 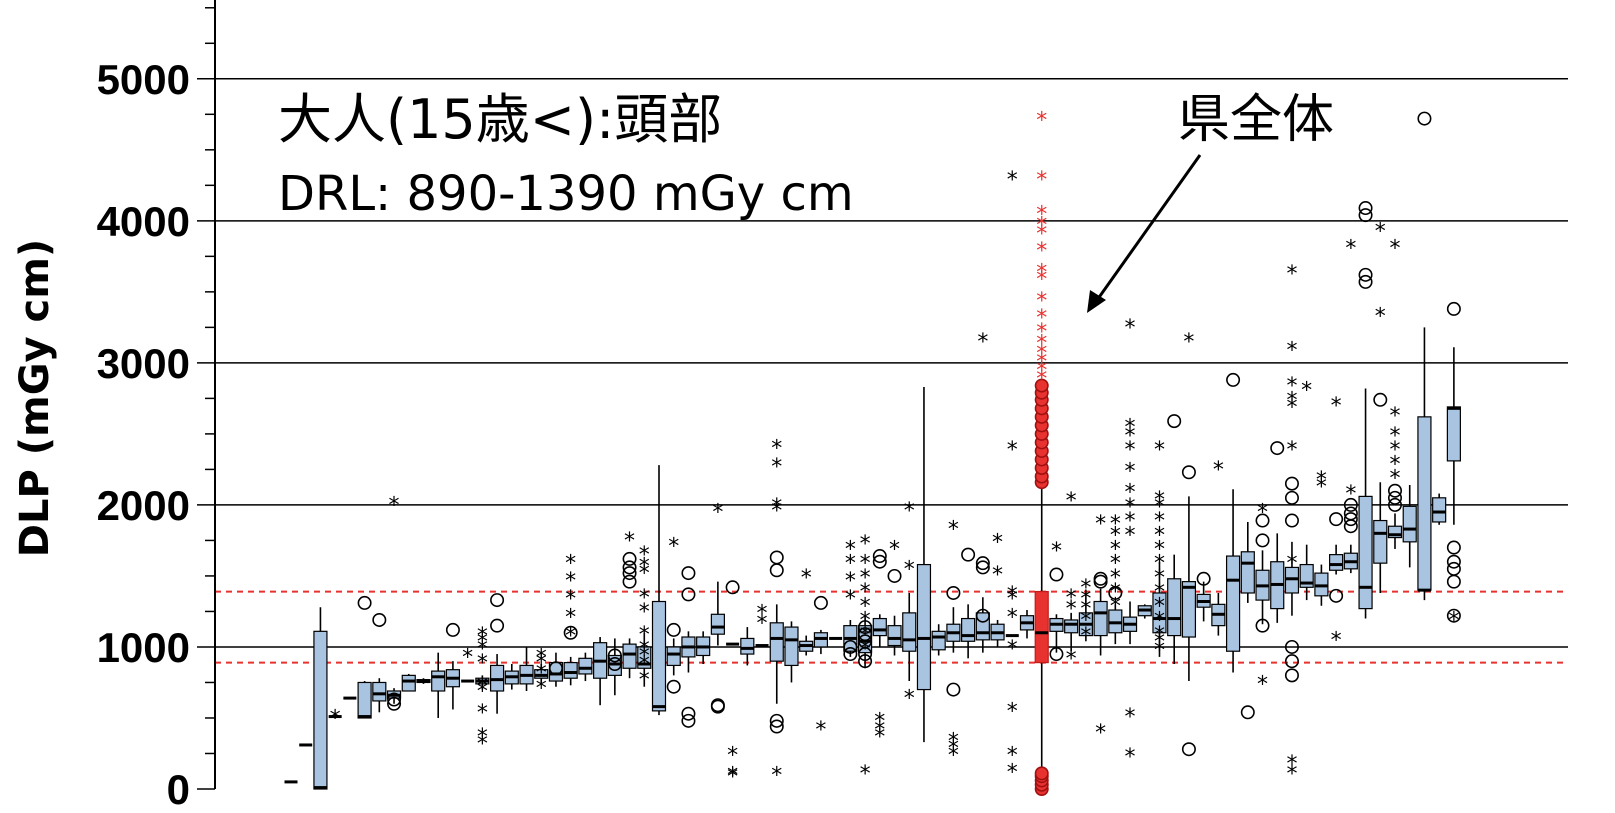 What do you see at coordinates (732, 685) in the screenshot?
I see `facility-box: ***` at bounding box center [732, 685].